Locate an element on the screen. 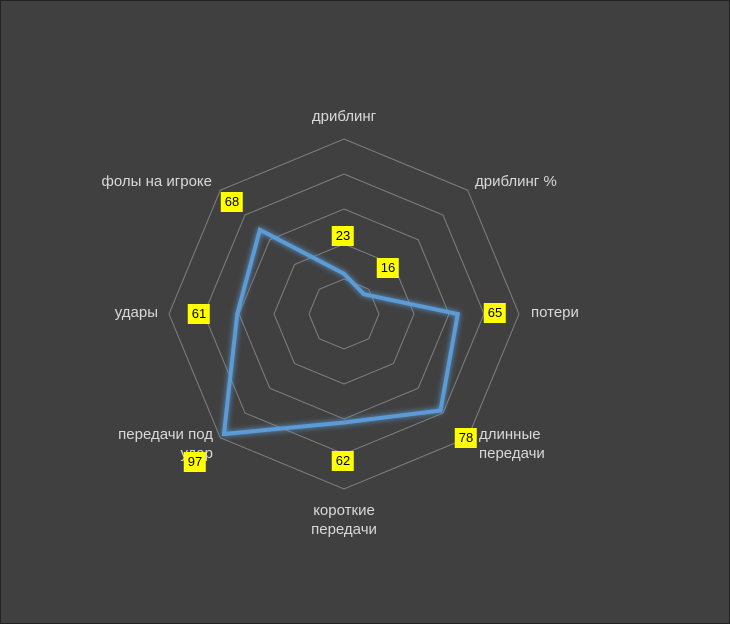  grid-ring is located at coordinates (344, 314).